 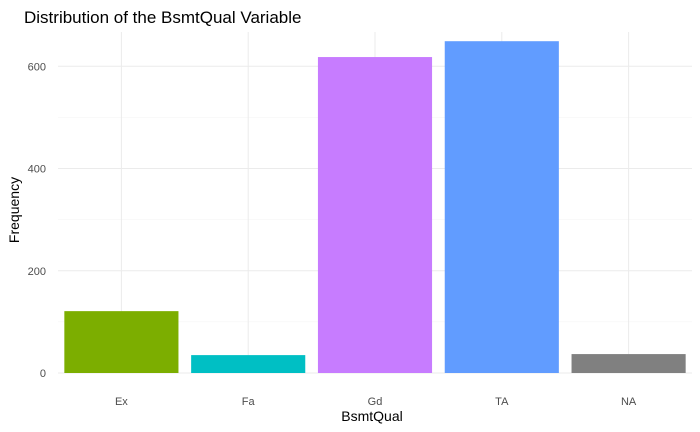 I want to click on x-tick-label: TA, so click(x=502, y=402).